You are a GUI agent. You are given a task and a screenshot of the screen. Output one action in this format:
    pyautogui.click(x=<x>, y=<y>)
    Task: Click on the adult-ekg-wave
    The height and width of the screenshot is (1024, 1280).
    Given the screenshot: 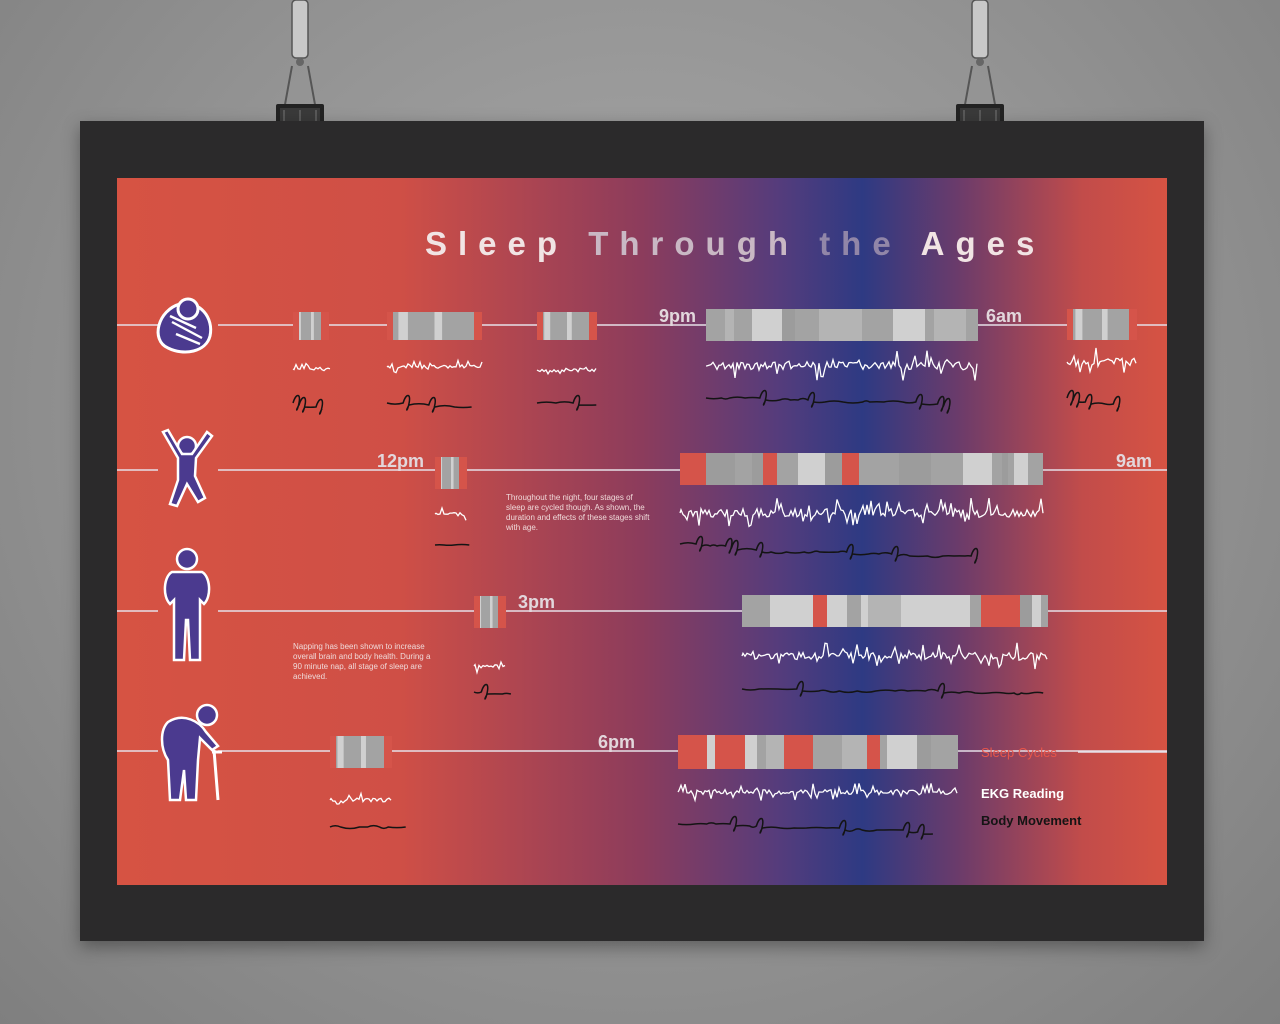 What is the action you would take?
    pyautogui.click(x=489, y=667)
    